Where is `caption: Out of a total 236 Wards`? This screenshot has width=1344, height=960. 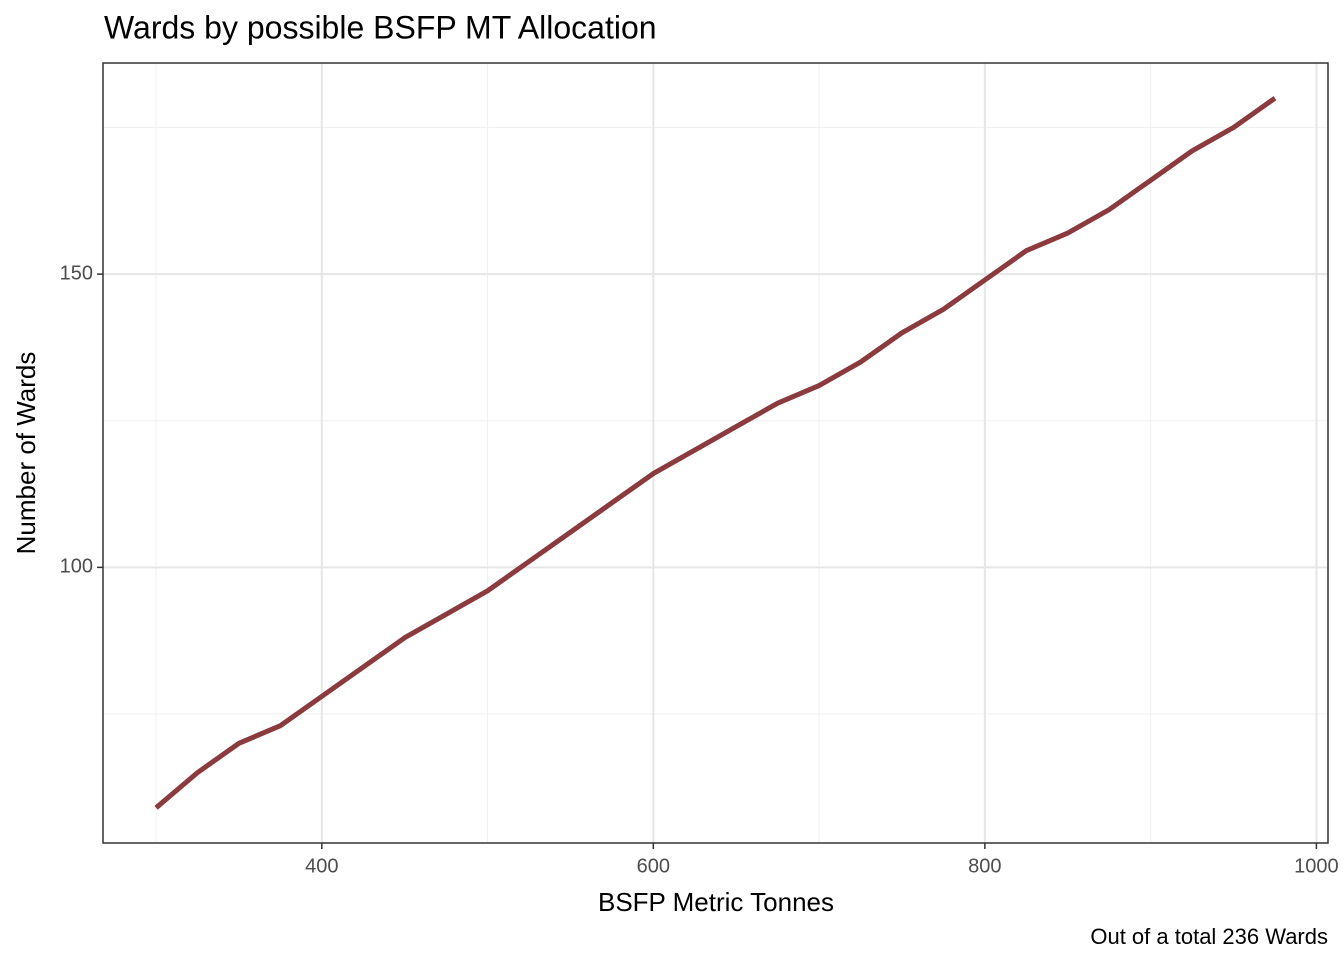
caption: Out of a total 236 Wards is located at coordinates (1209, 936).